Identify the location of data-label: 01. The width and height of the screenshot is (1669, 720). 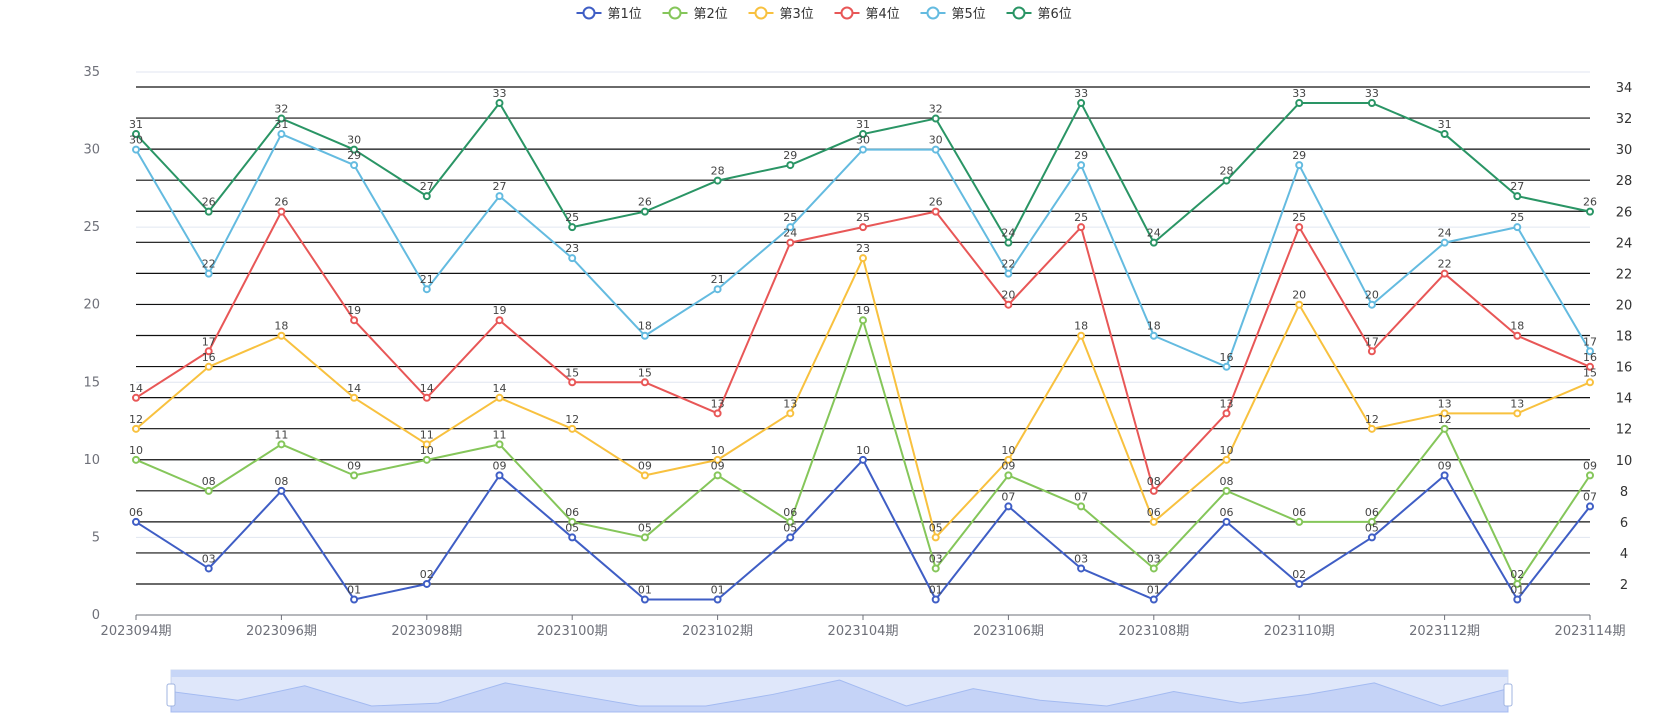
(718, 589).